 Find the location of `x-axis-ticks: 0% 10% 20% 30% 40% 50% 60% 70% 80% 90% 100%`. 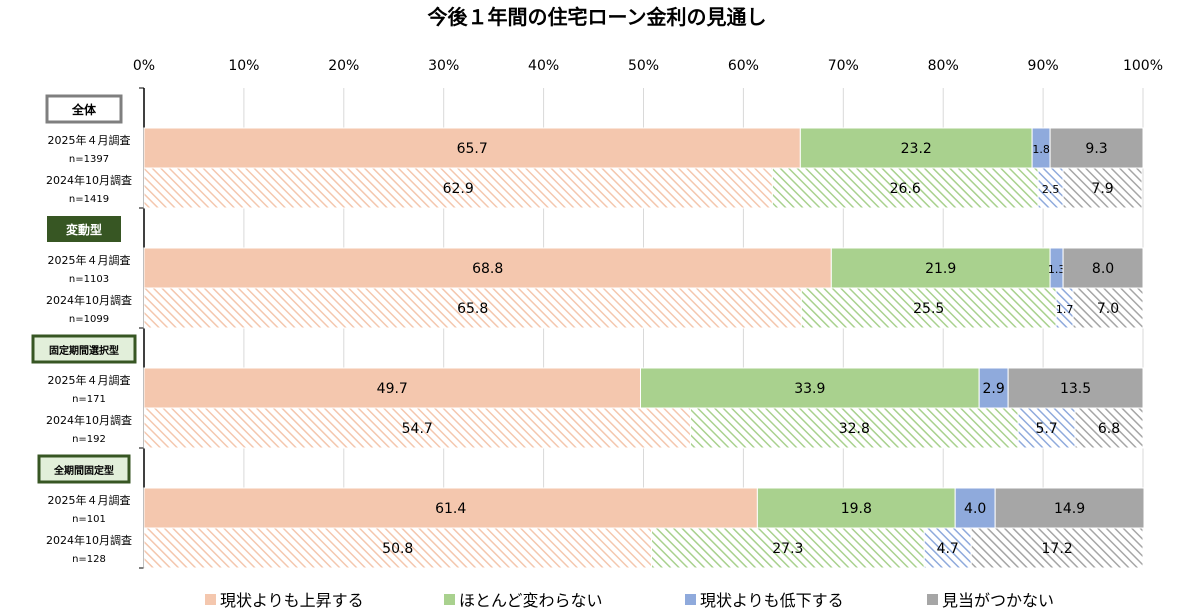

x-axis-ticks: 0% 10% 20% 30% 40% 50% 60% 70% 80% 90% 100% is located at coordinates (648, 66).